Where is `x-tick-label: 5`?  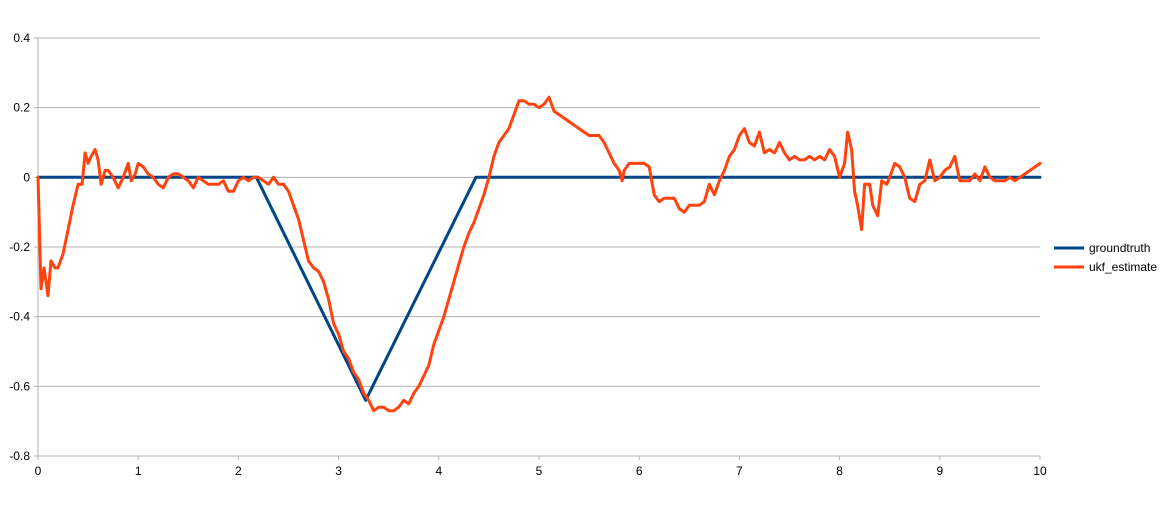 x-tick-label: 5 is located at coordinates (539, 471).